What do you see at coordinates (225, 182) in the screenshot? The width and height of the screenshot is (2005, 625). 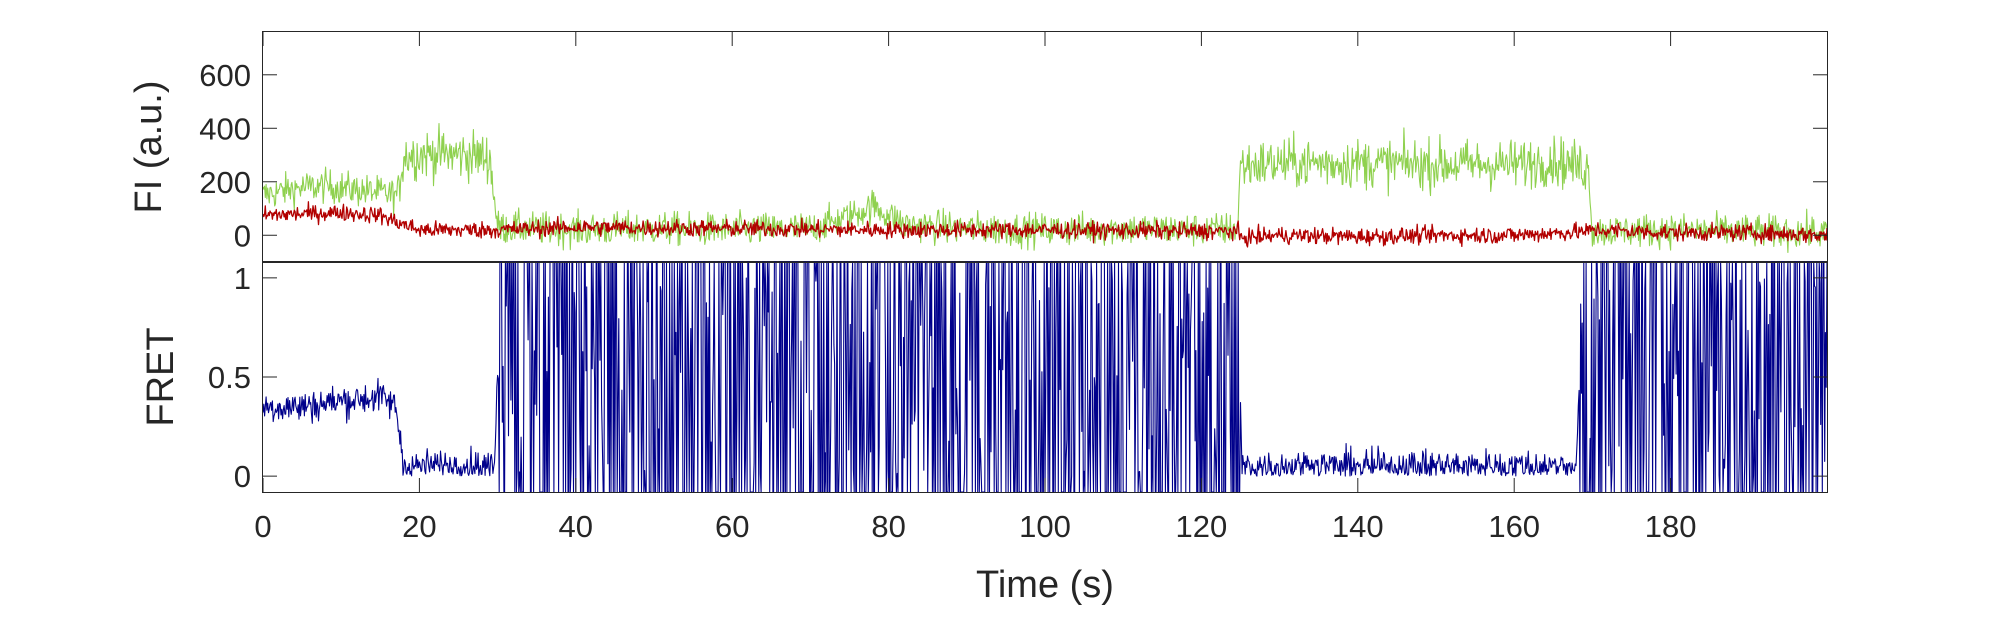 I see `y-tick-label: 200` at bounding box center [225, 182].